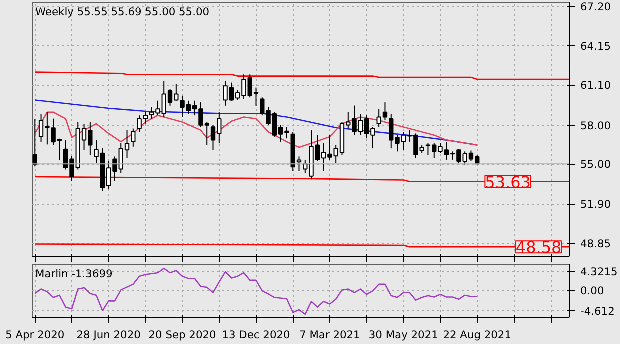  Describe the element at coordinates (596, 85) in the screenshot. I see `y-tick-label: 61.10` at that location.